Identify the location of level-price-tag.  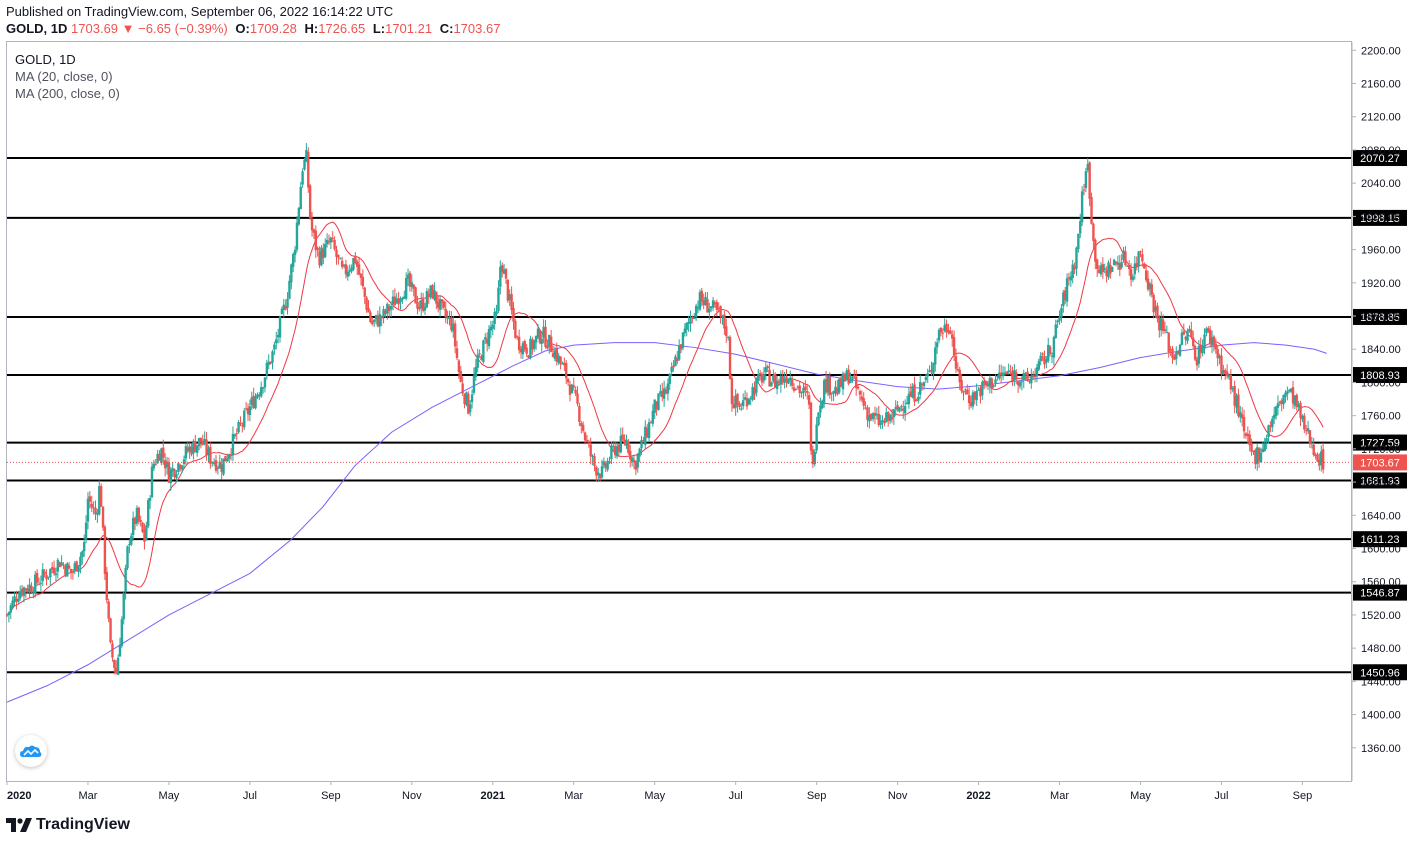
(1380, 217).